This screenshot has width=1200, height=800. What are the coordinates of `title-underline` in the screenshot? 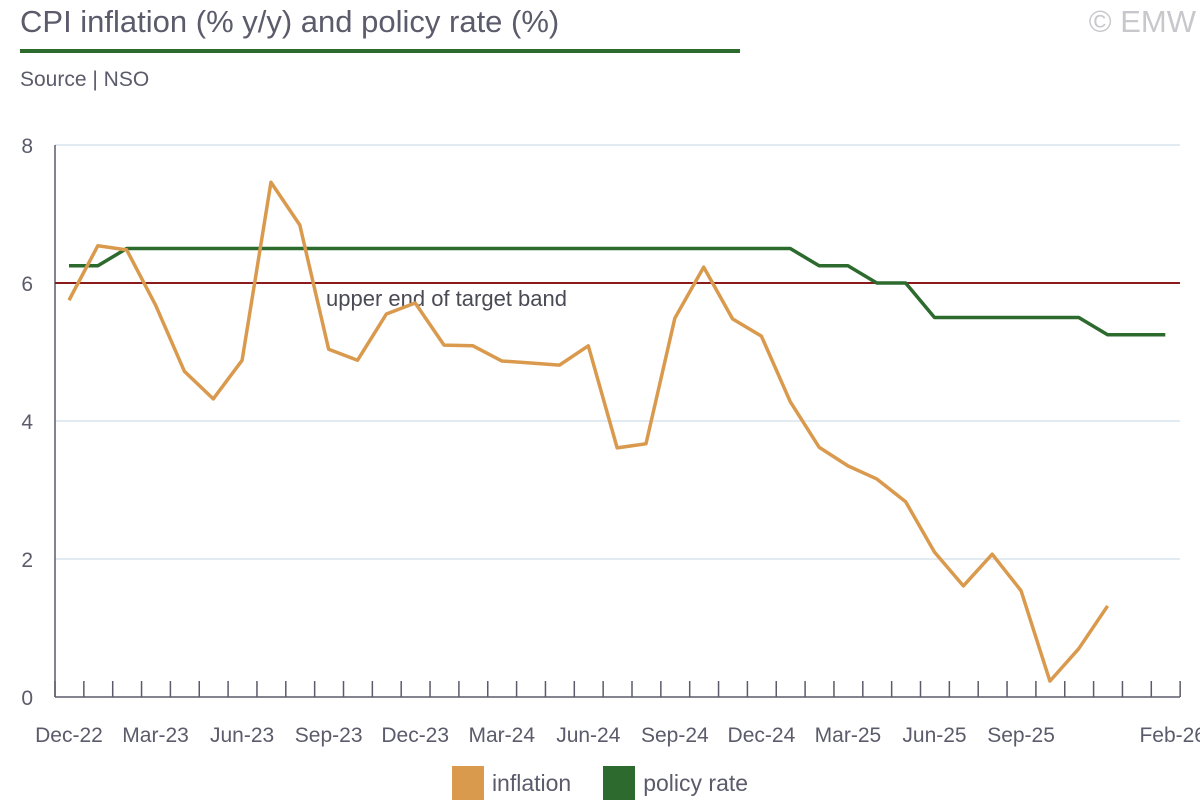 It's located at (380, 51).